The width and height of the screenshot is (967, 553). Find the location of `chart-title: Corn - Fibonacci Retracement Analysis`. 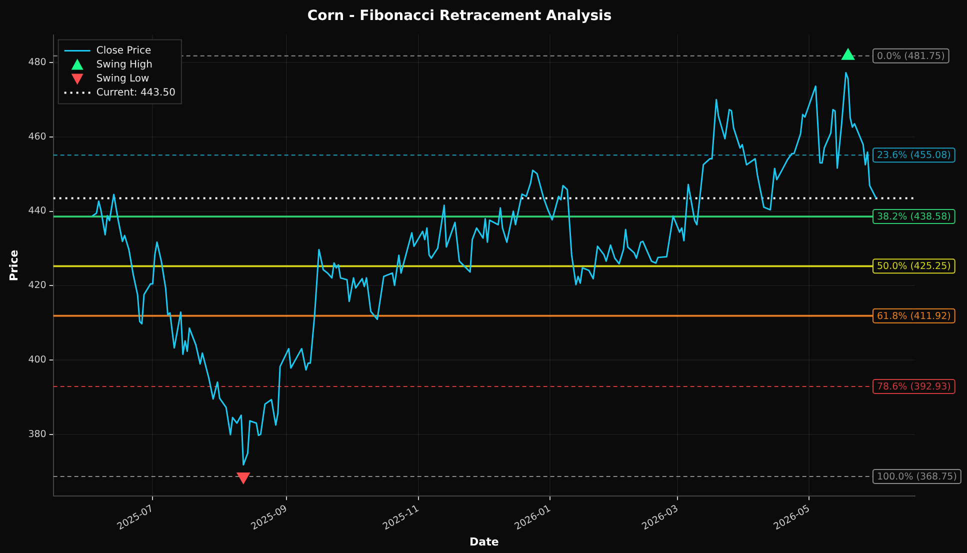

chart-title: Corn - Fibonacci Retracement Analysis is located at coordinates (459, 16).